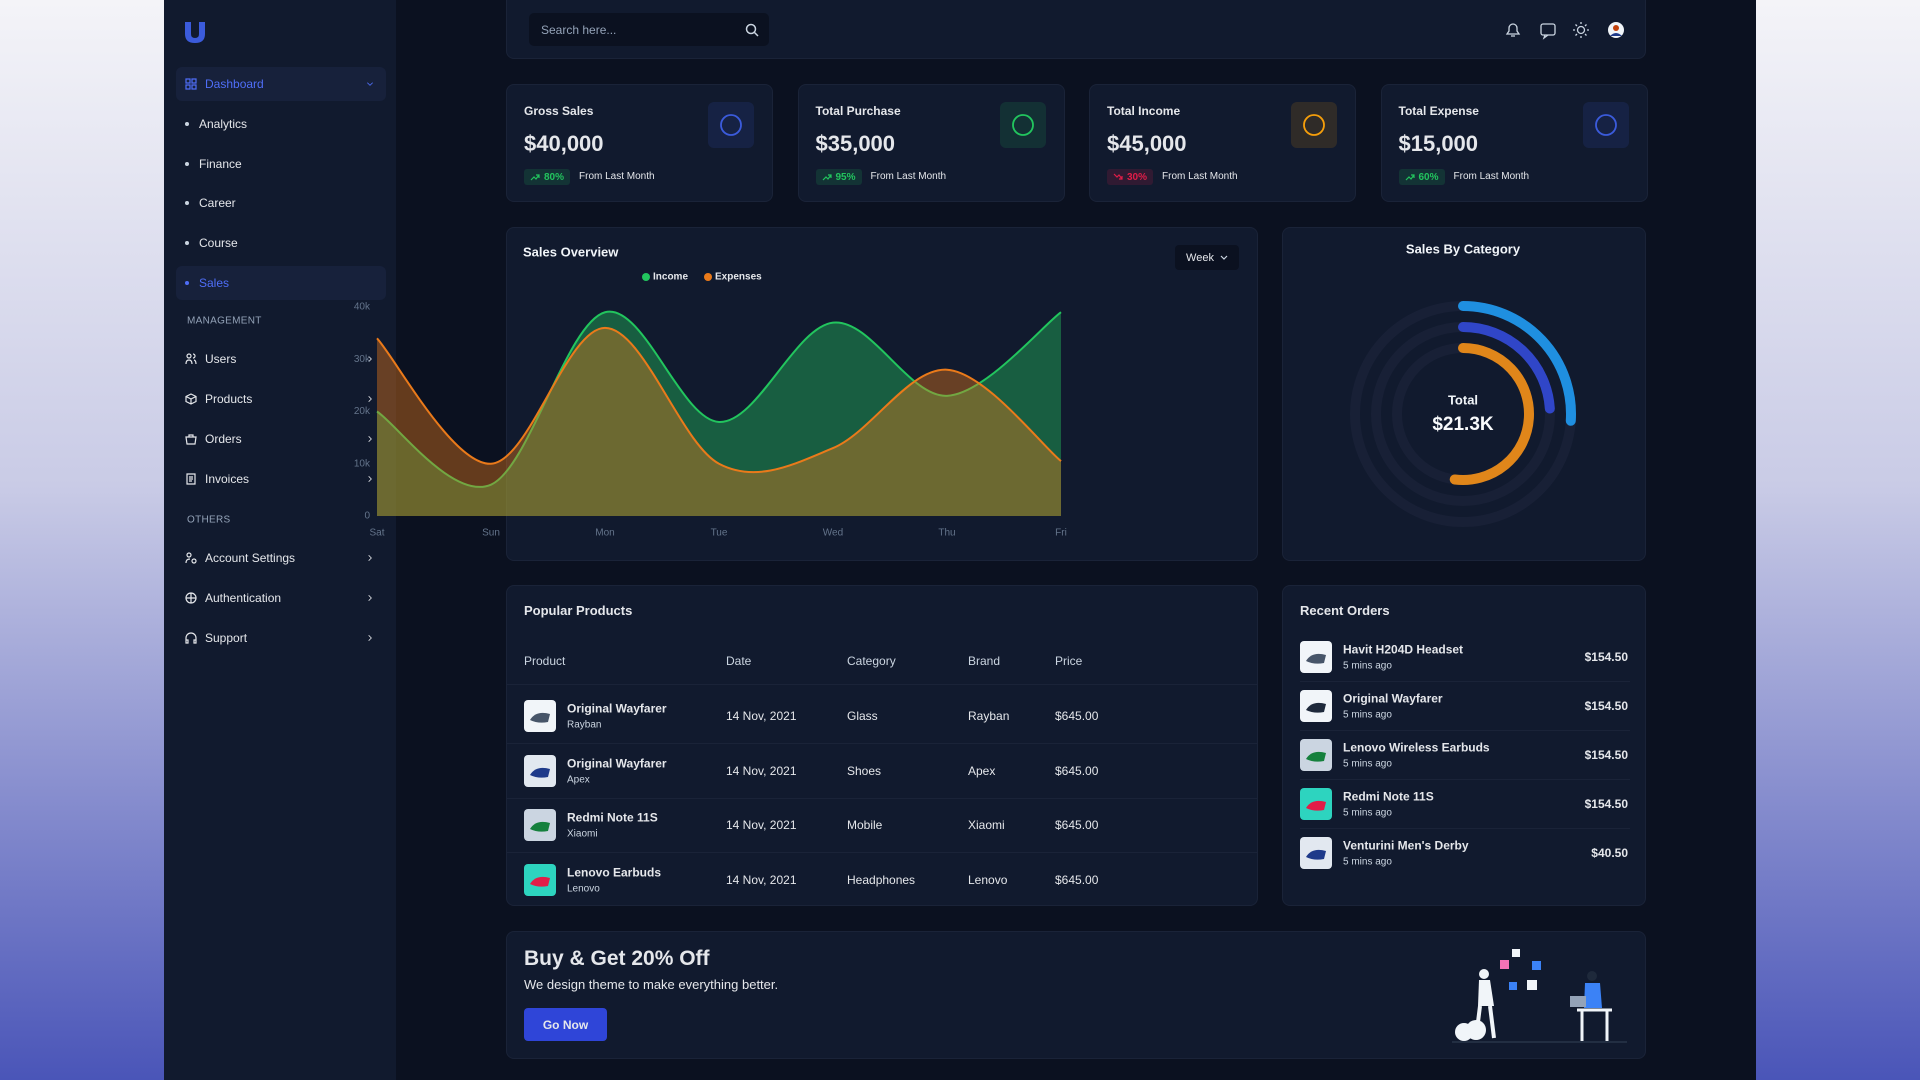 The image size is (1920, 1080). I want to click on nav-label: Orders, so click(223, 439).